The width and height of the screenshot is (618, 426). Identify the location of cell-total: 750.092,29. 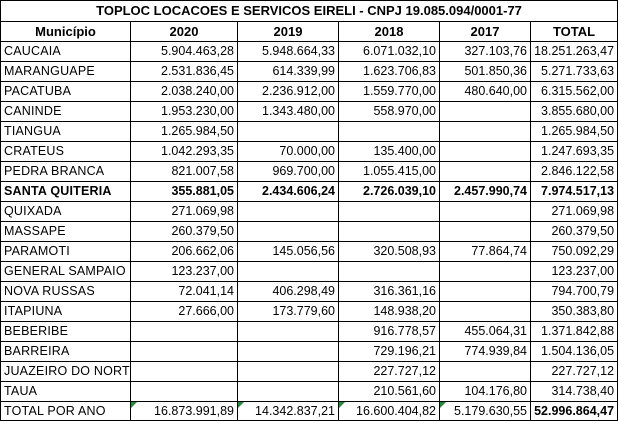
(573, 251).